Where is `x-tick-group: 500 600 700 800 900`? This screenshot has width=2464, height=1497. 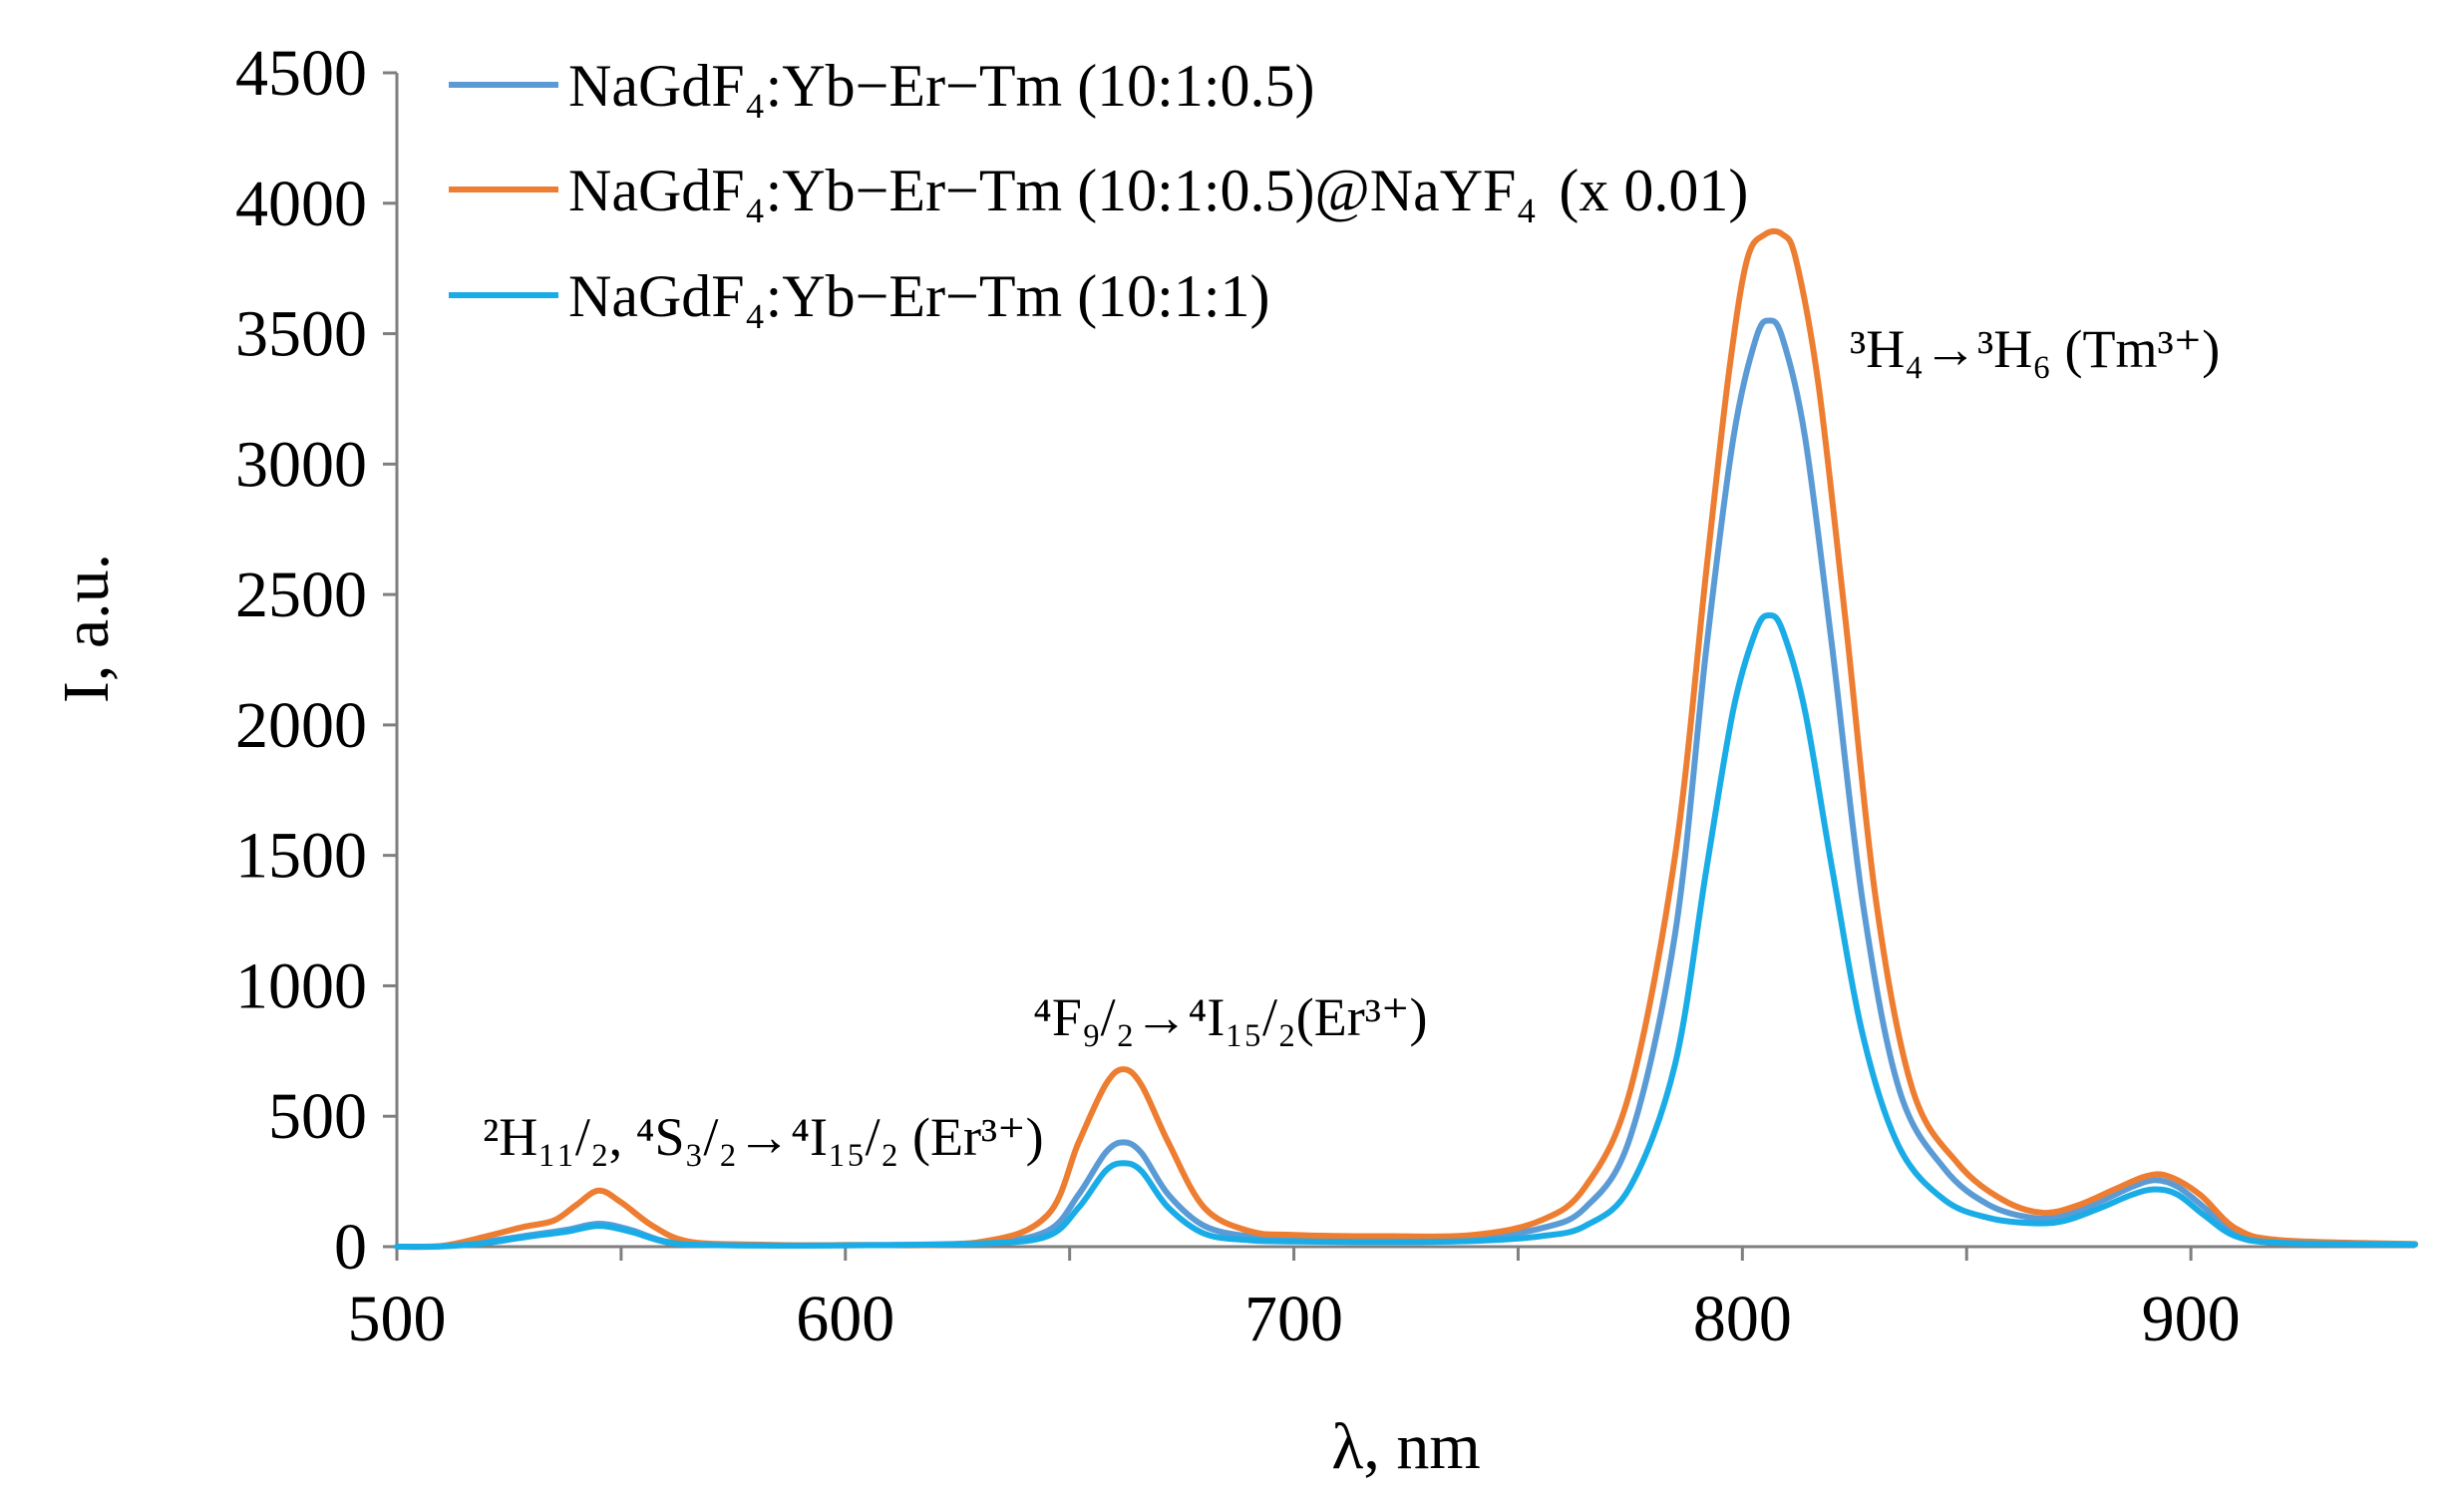
x-tick-group: 500 600 700 800 900 is located at coordinates (1294, 1301).